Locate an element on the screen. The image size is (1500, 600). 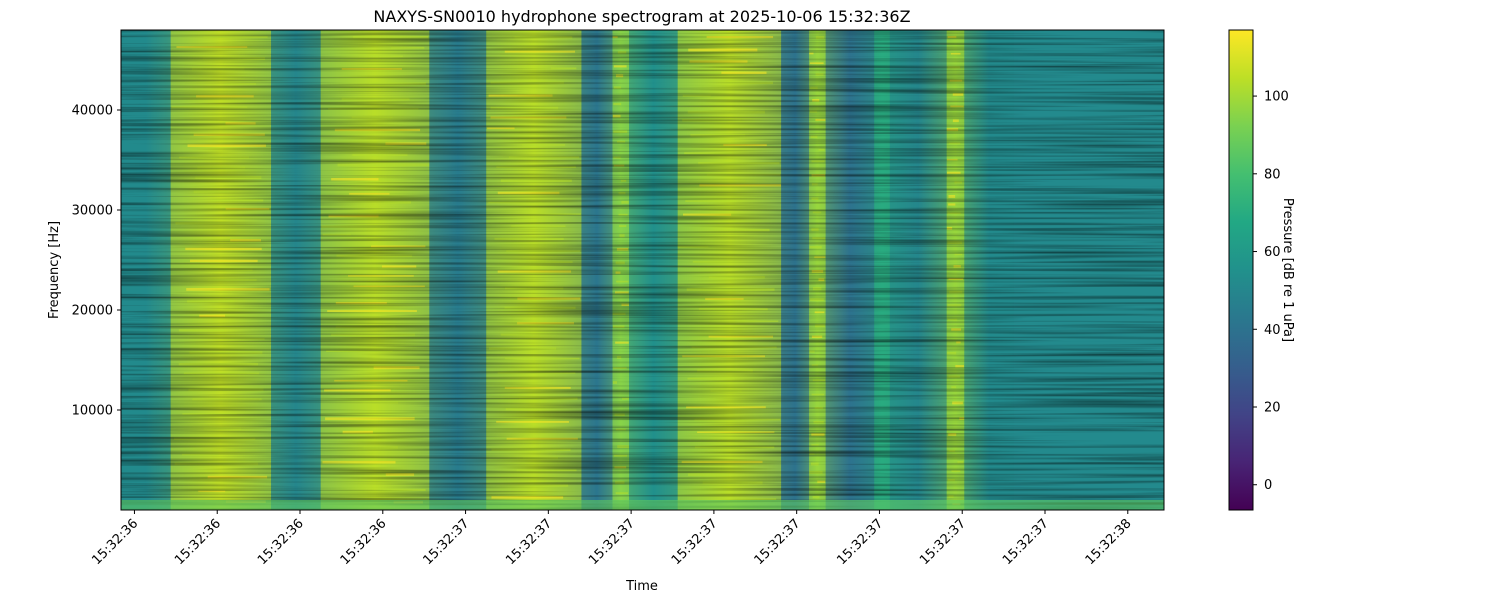
x-axis-label: Time is located at coordinates (641, 586).